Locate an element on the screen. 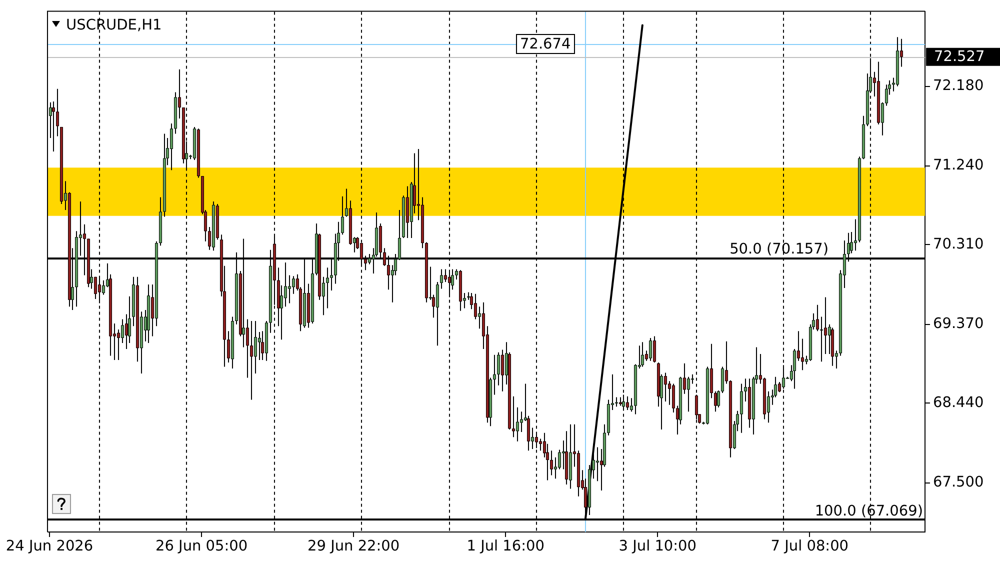 Image resolution: width=1000 pixels, height=562 pixels. ref-line-label: 50.0 (70.157) is located at coordinates (779, 250).